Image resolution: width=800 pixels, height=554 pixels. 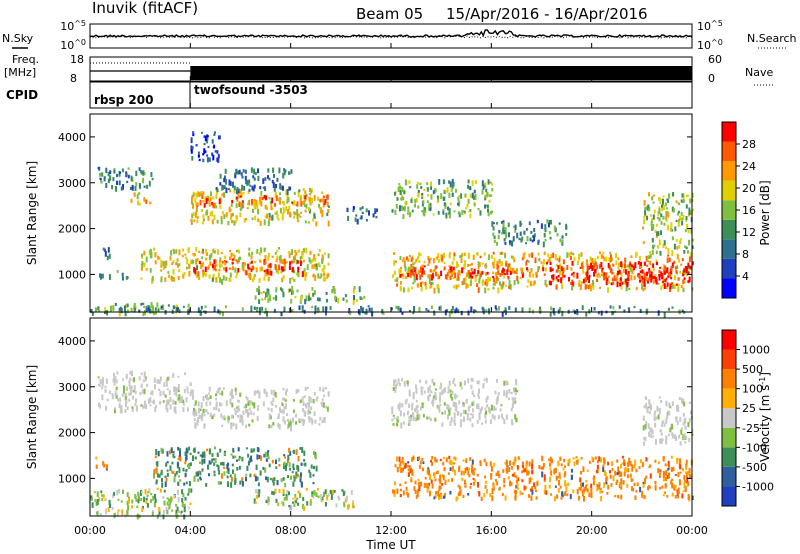 I want to click on colorbar-swatch, so click(x=729, y=229).